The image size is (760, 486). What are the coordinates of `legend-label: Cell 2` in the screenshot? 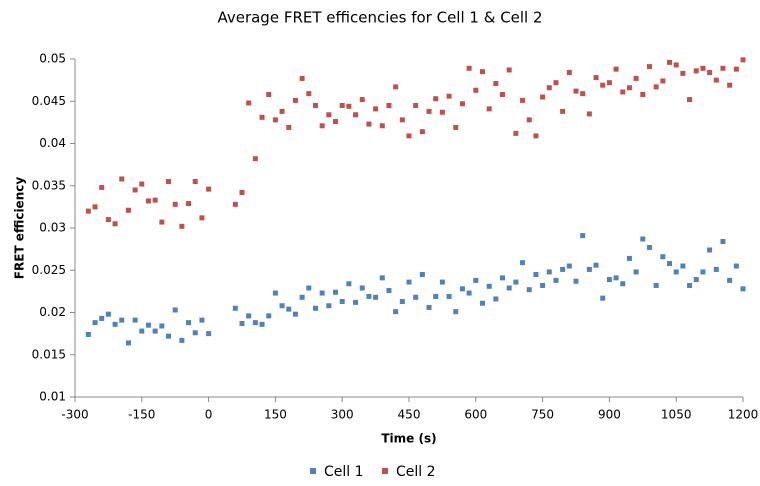 It's located at (416, 472).